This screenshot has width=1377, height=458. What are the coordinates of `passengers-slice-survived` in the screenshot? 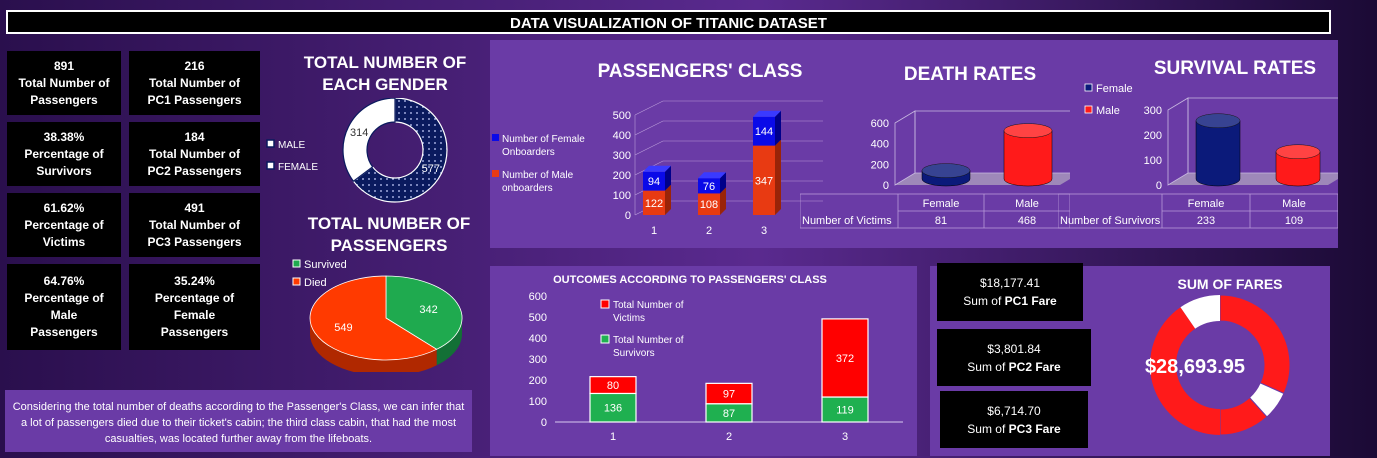 It's located at (424, 312).